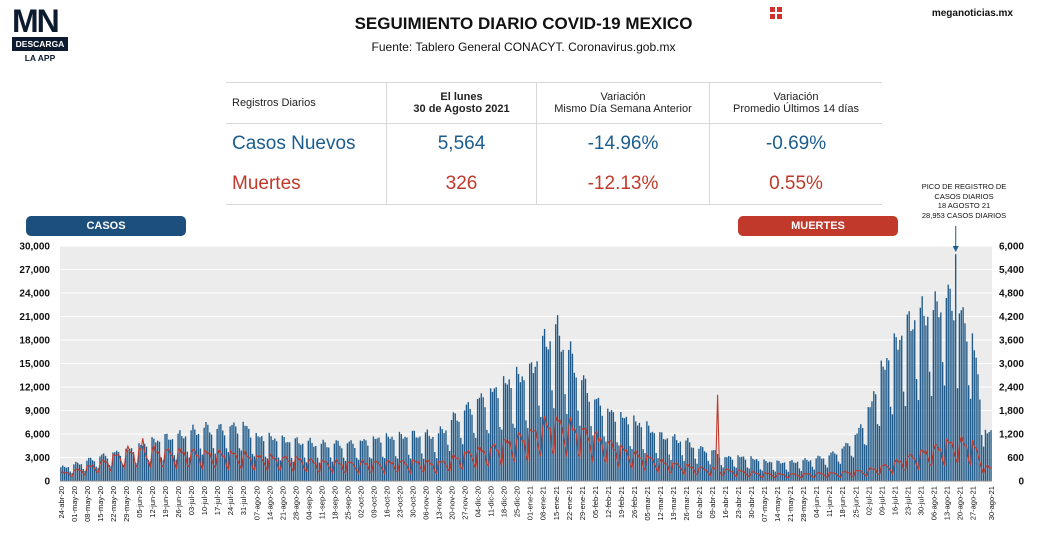 This screenshot has height=544, width=1047. I want to click on casos-value: 5,564, so click(461, 143).